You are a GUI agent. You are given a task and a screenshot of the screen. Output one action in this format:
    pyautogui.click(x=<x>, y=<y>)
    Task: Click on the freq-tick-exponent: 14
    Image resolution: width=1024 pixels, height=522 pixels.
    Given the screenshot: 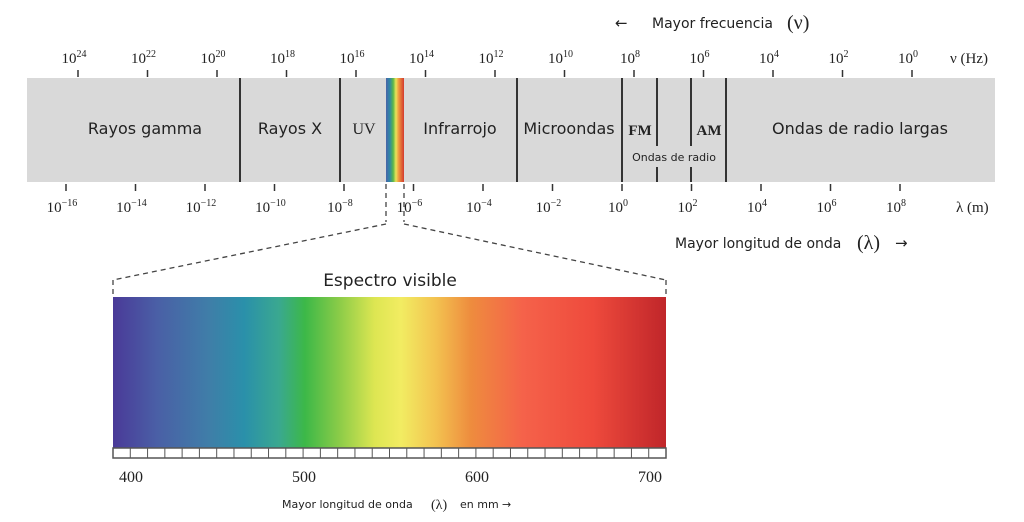 What is the action you would take?
    pyautogui.click(x=429, y=54)
    